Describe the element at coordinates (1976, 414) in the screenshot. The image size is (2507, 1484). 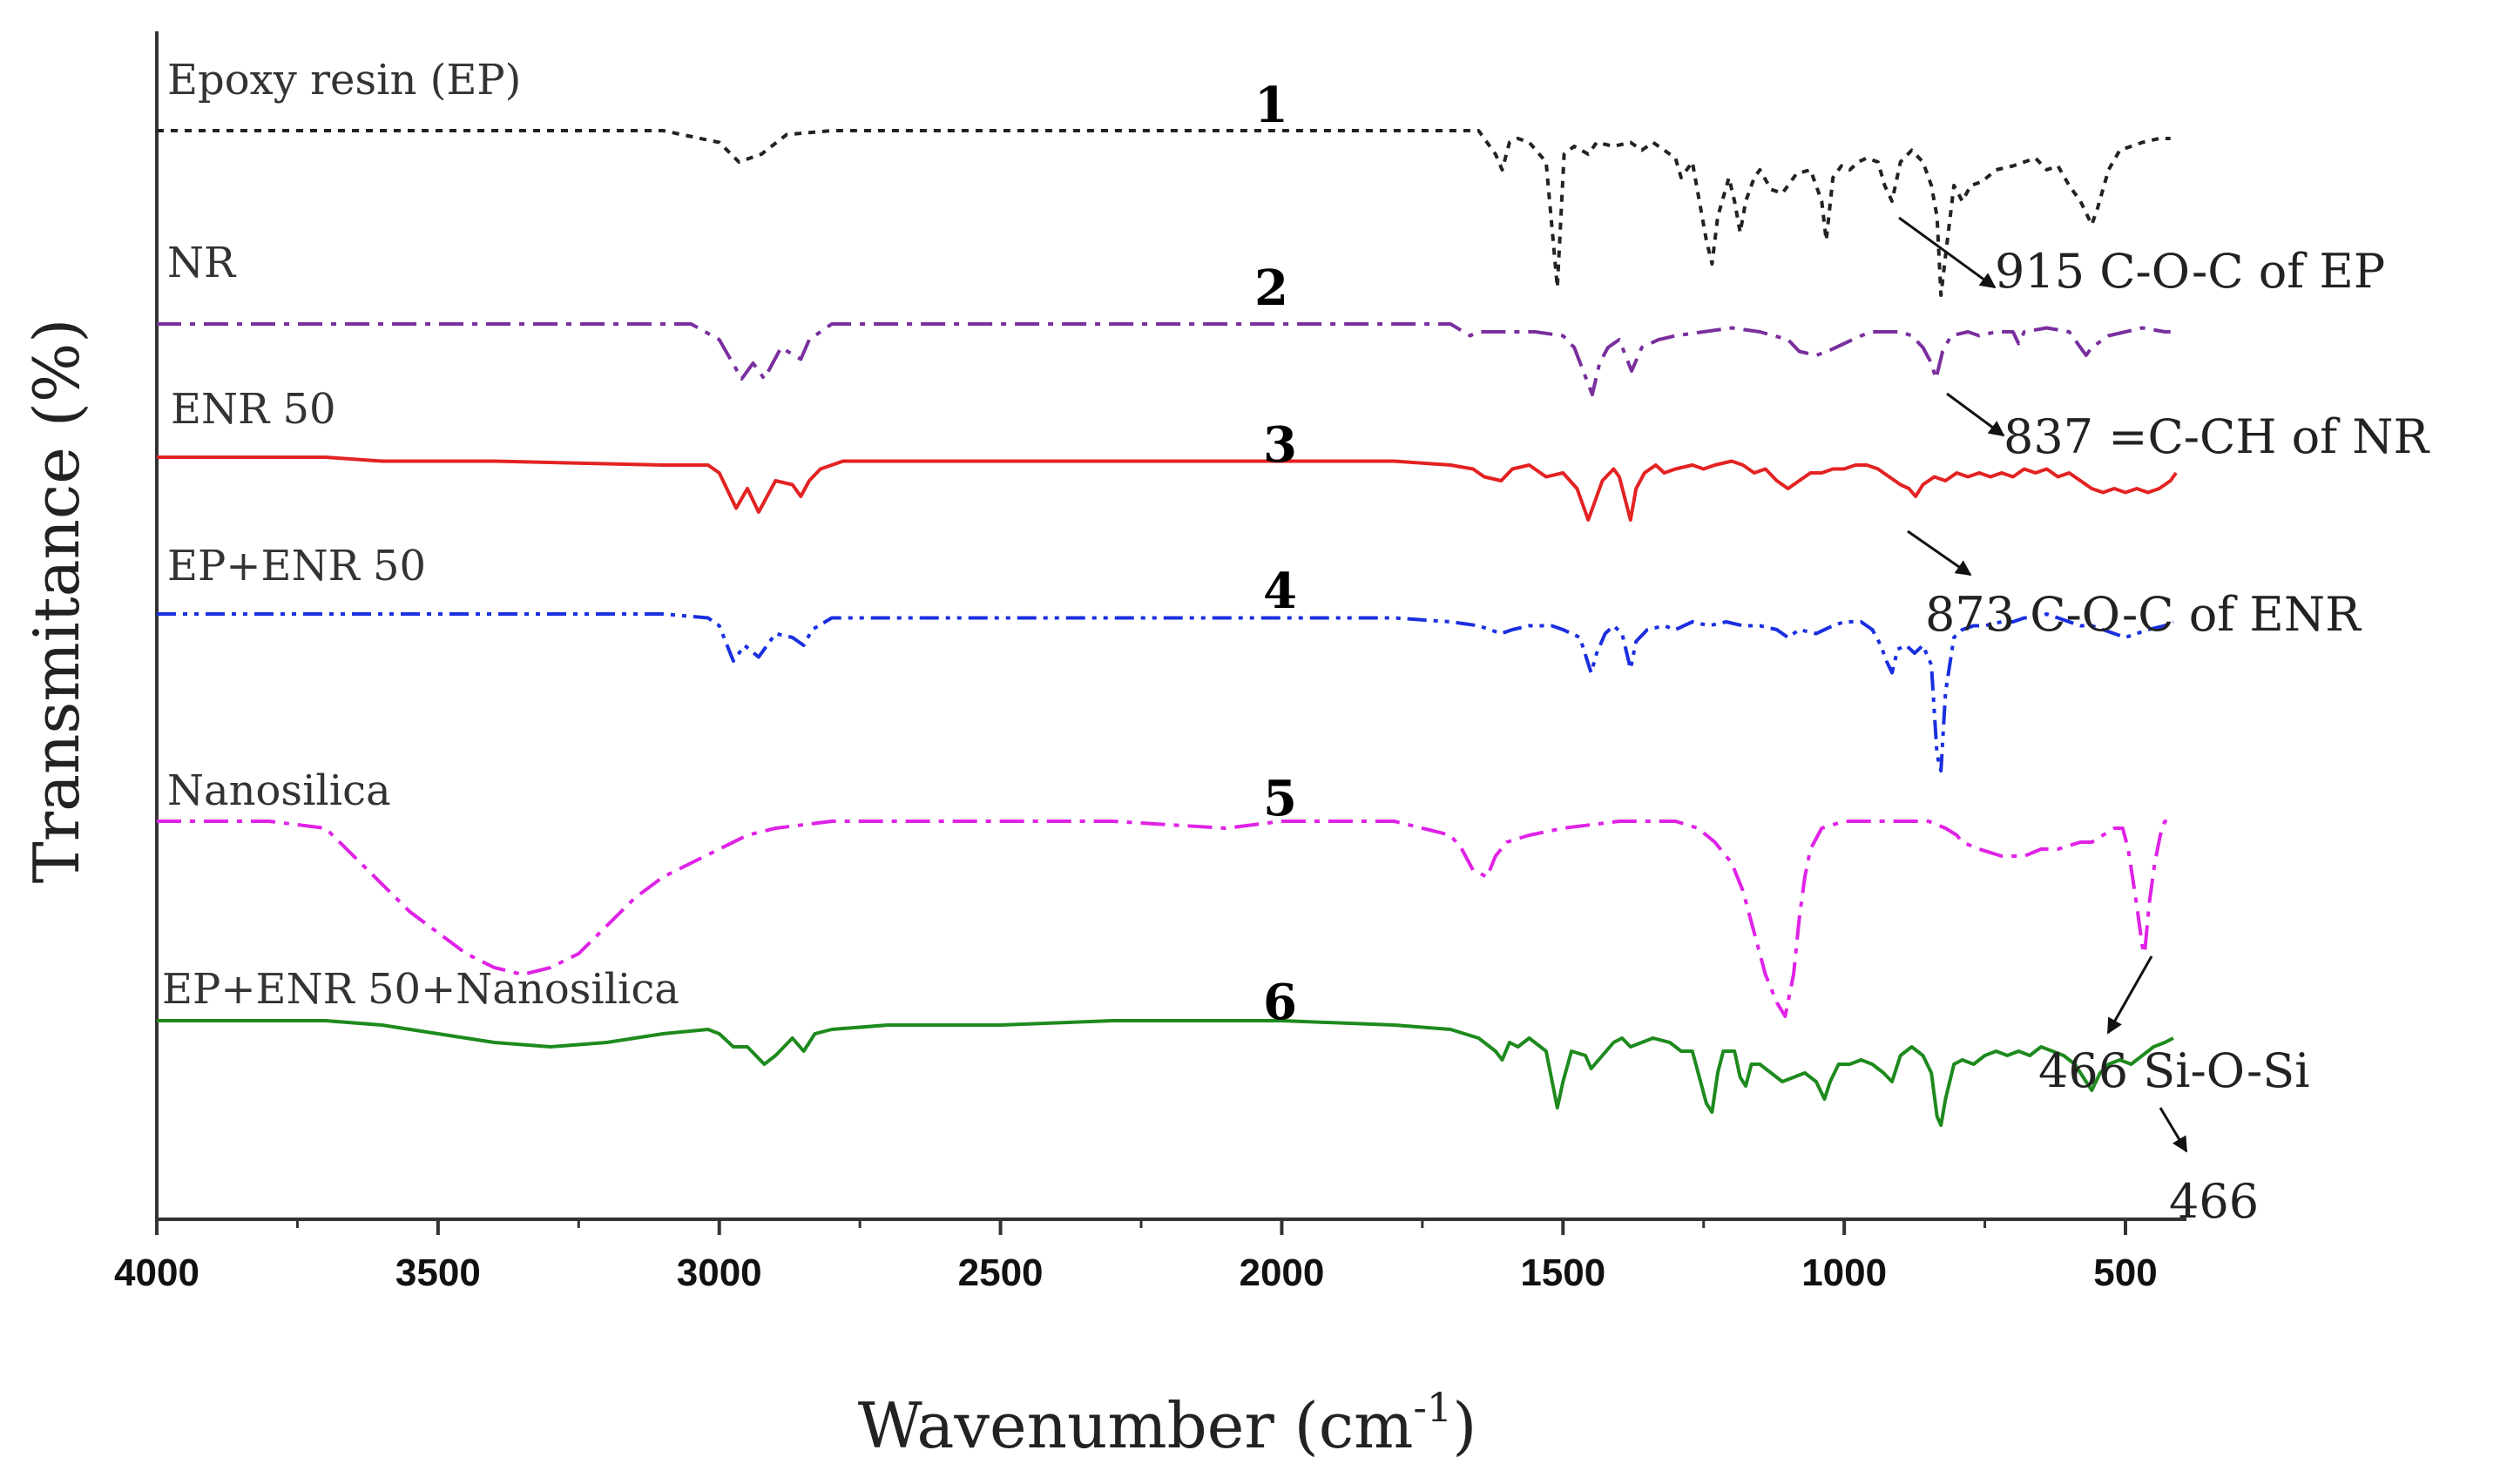
I see `annotation-837-arrow` at that location.